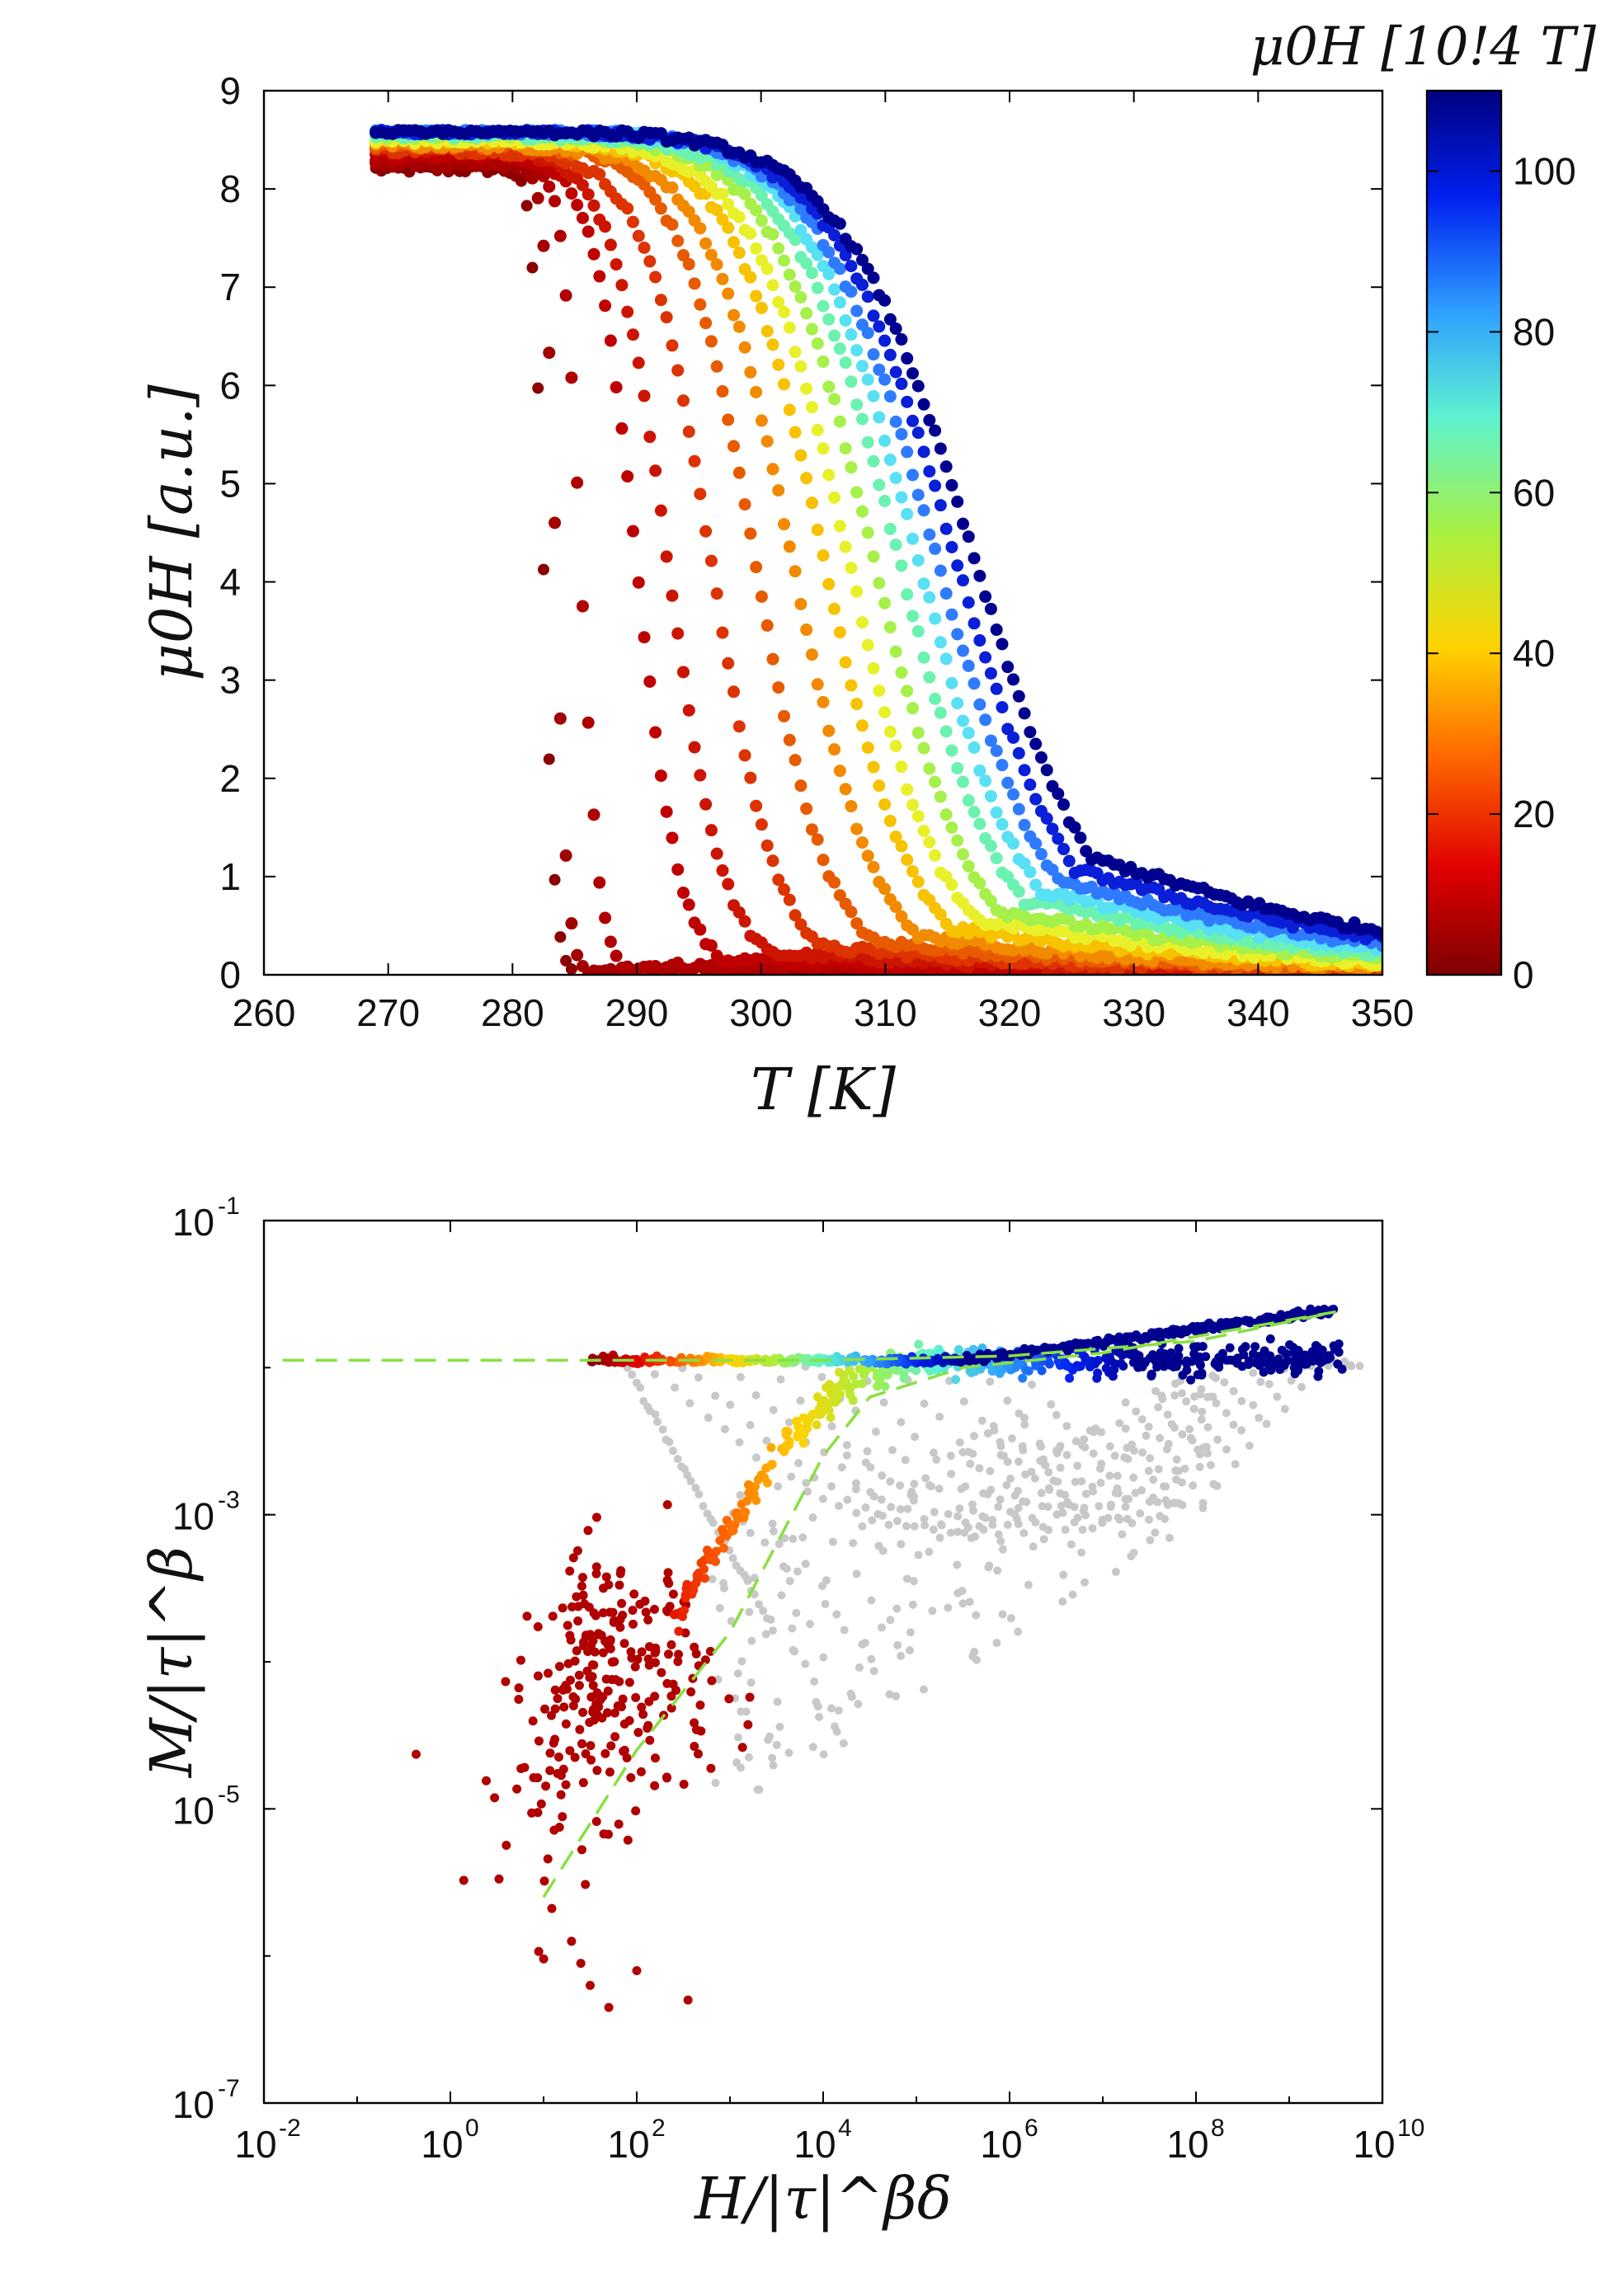  Describe the element at coordinates (229, 2088) in the screenshot. I see `bottom-y-tick-exponent: -7` at that location.